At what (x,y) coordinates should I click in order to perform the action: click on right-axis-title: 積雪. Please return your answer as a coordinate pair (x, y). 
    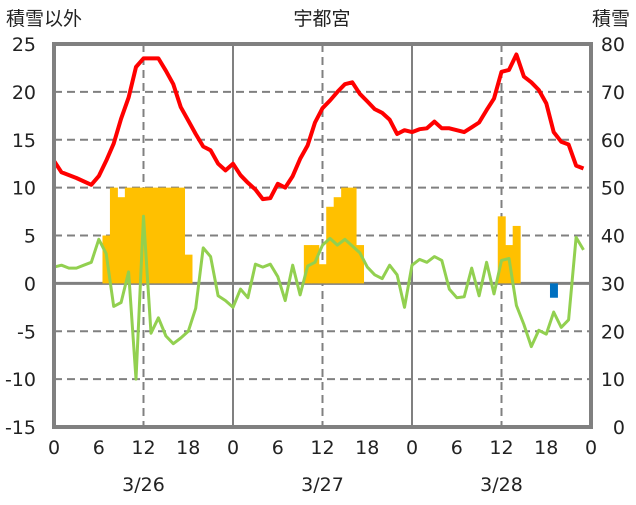
    Looking at the image, I should click on (611, 19).